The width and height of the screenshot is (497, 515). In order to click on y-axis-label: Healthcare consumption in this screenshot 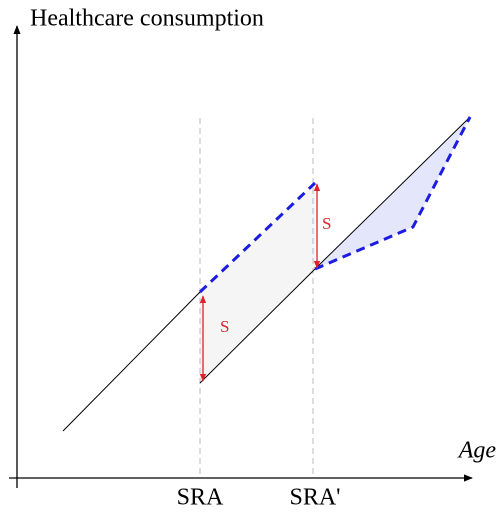, I will do `click(147, 19)`.